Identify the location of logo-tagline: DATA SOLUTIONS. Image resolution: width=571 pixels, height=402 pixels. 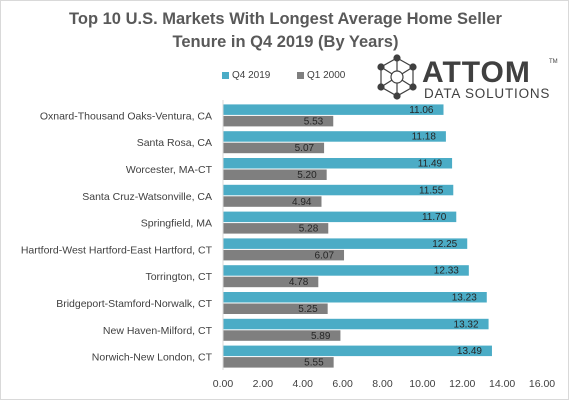
(487, 93).